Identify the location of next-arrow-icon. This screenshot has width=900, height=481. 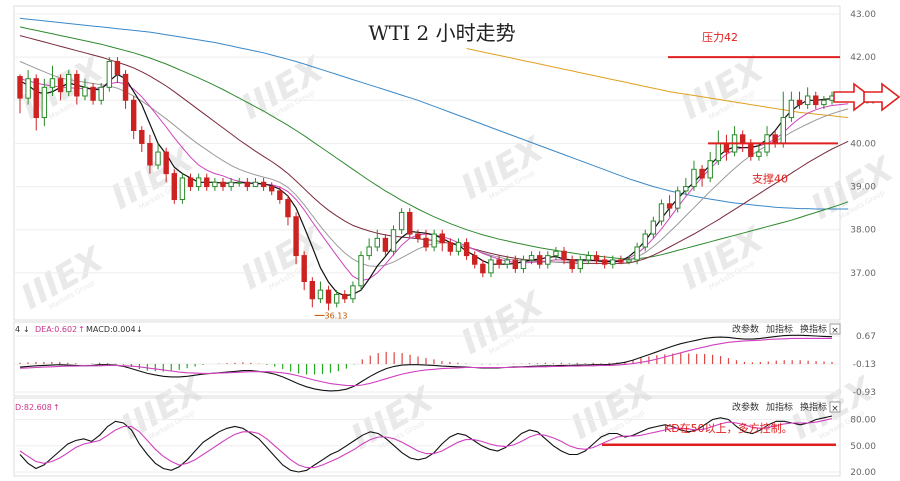
(866, 97).